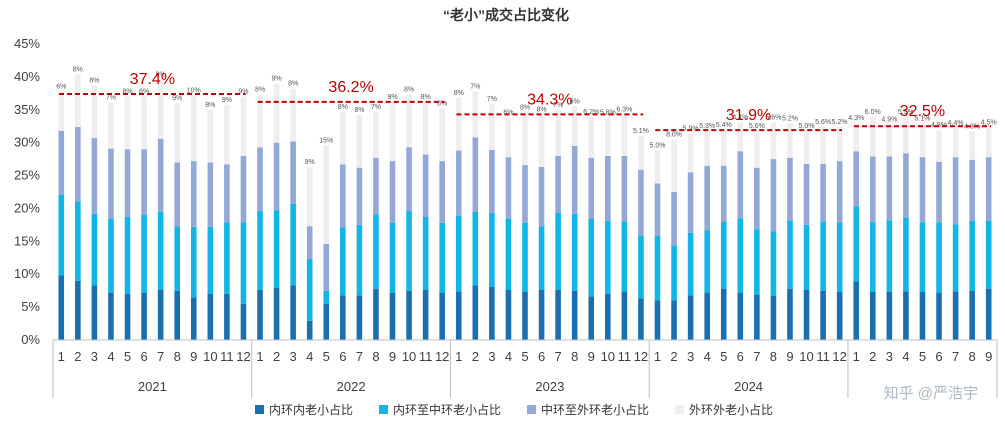 The height and width of the screenshot is (438, 1005). What do you see at coordinates (756, 356) in the screenshot?
I see `x-tick-label: 7` at bounding box center [756, 356].